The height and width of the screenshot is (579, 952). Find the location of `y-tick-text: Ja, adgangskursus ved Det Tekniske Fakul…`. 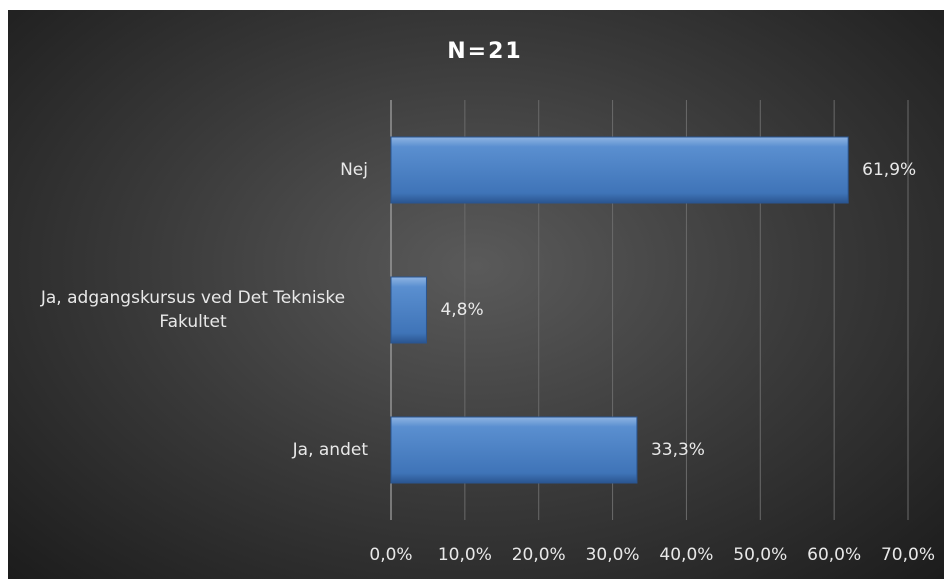

y-tick-text: Ja, adgangskursus ved Det Tekniske Fakul… is located at coordinates (193, 310).